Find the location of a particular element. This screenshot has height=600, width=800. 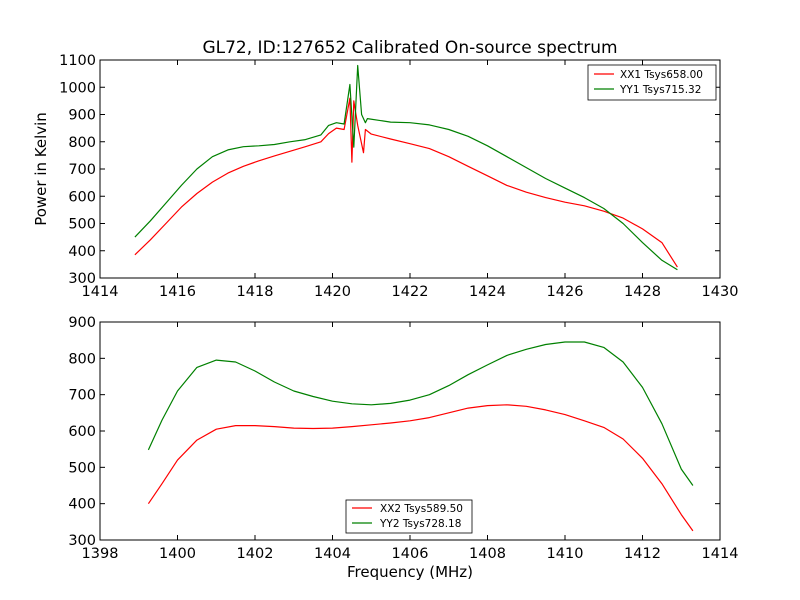

bottom-y-tick-label: 700 is located at coordinates (82, 396).